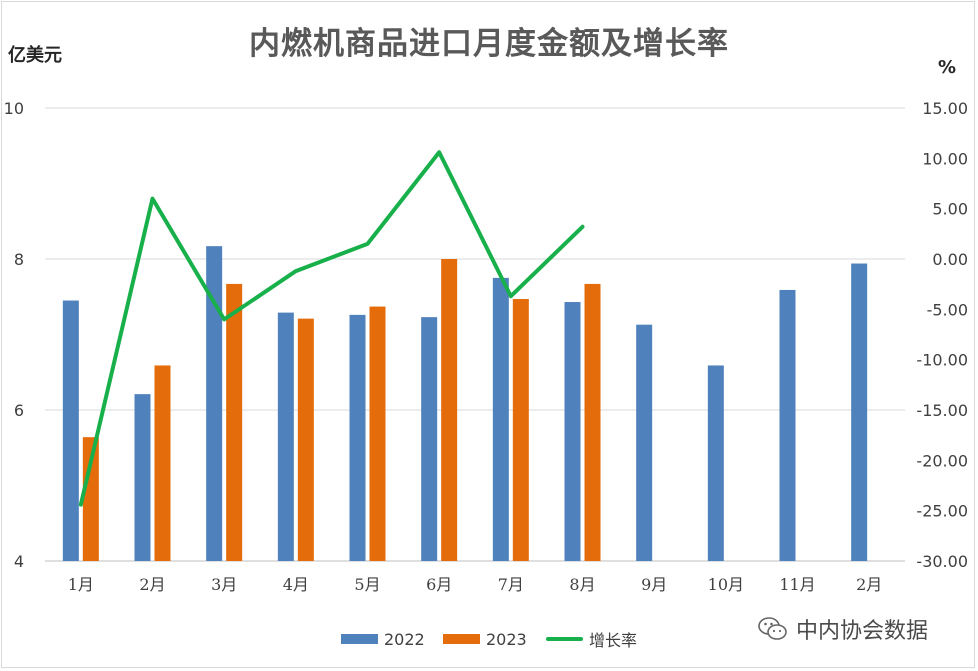 The height and width of the screenshot is (671, 978). Describe the element at coordinates (383, 639) in the screenshot. I see `legend-item-2022: 2022` at that location.